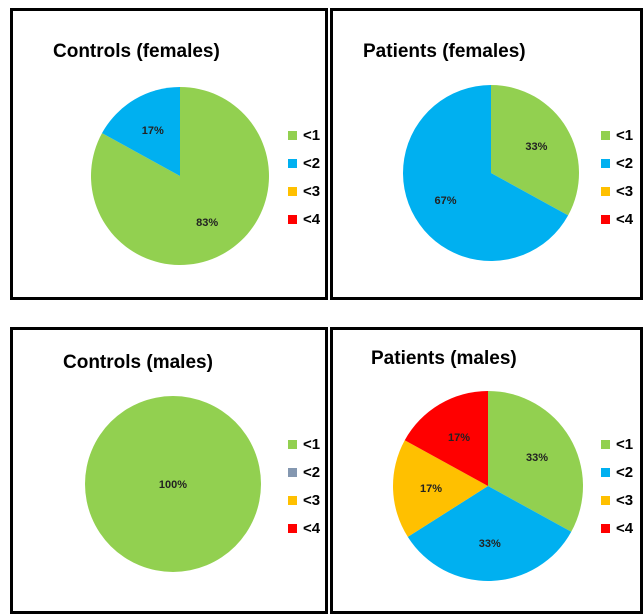 This screenshot has height=614, width=643. Describe the element at coordinates (444, 358) in the screenshot. I see `chart-title: Patients (males)` at that location.